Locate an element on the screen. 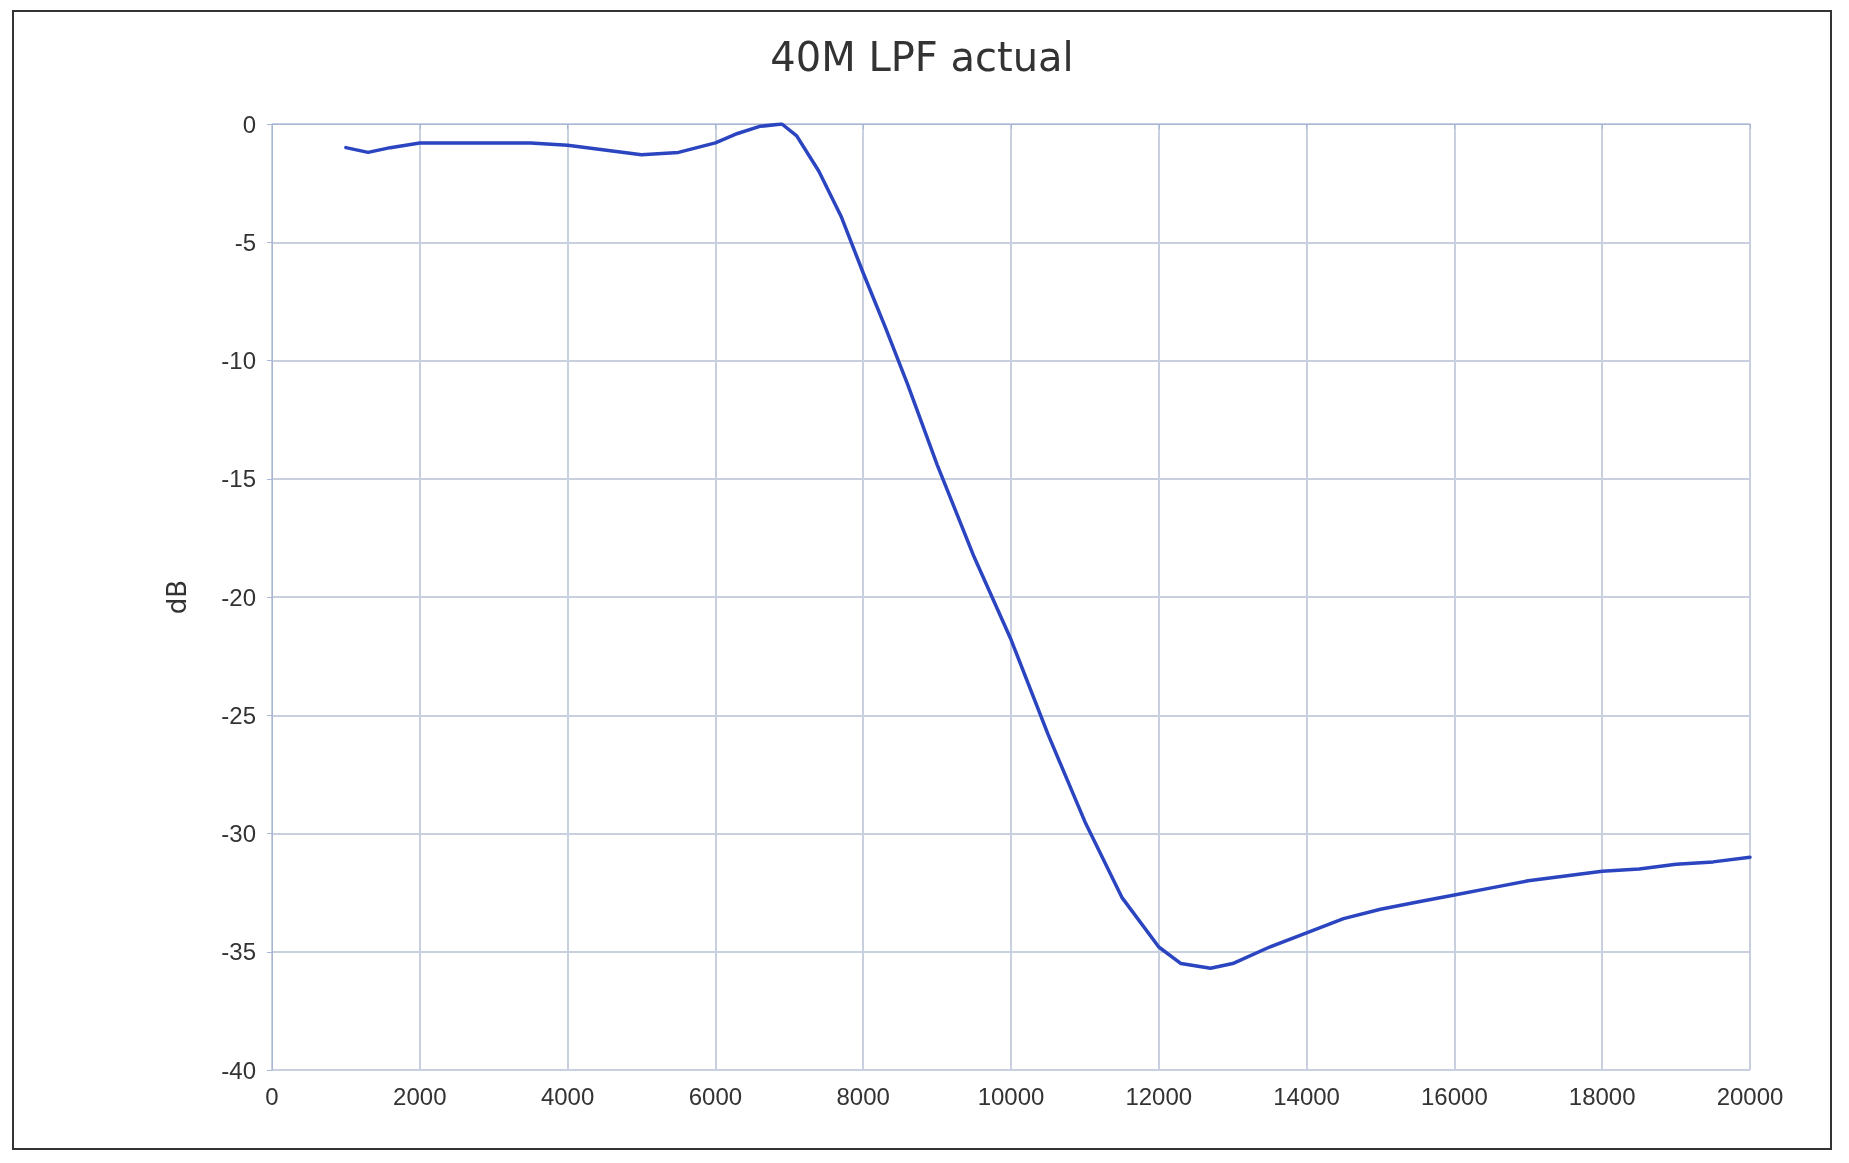 The image size is (1849, 1163). y-tick-label: 0 is located at coordinates (249, 124).